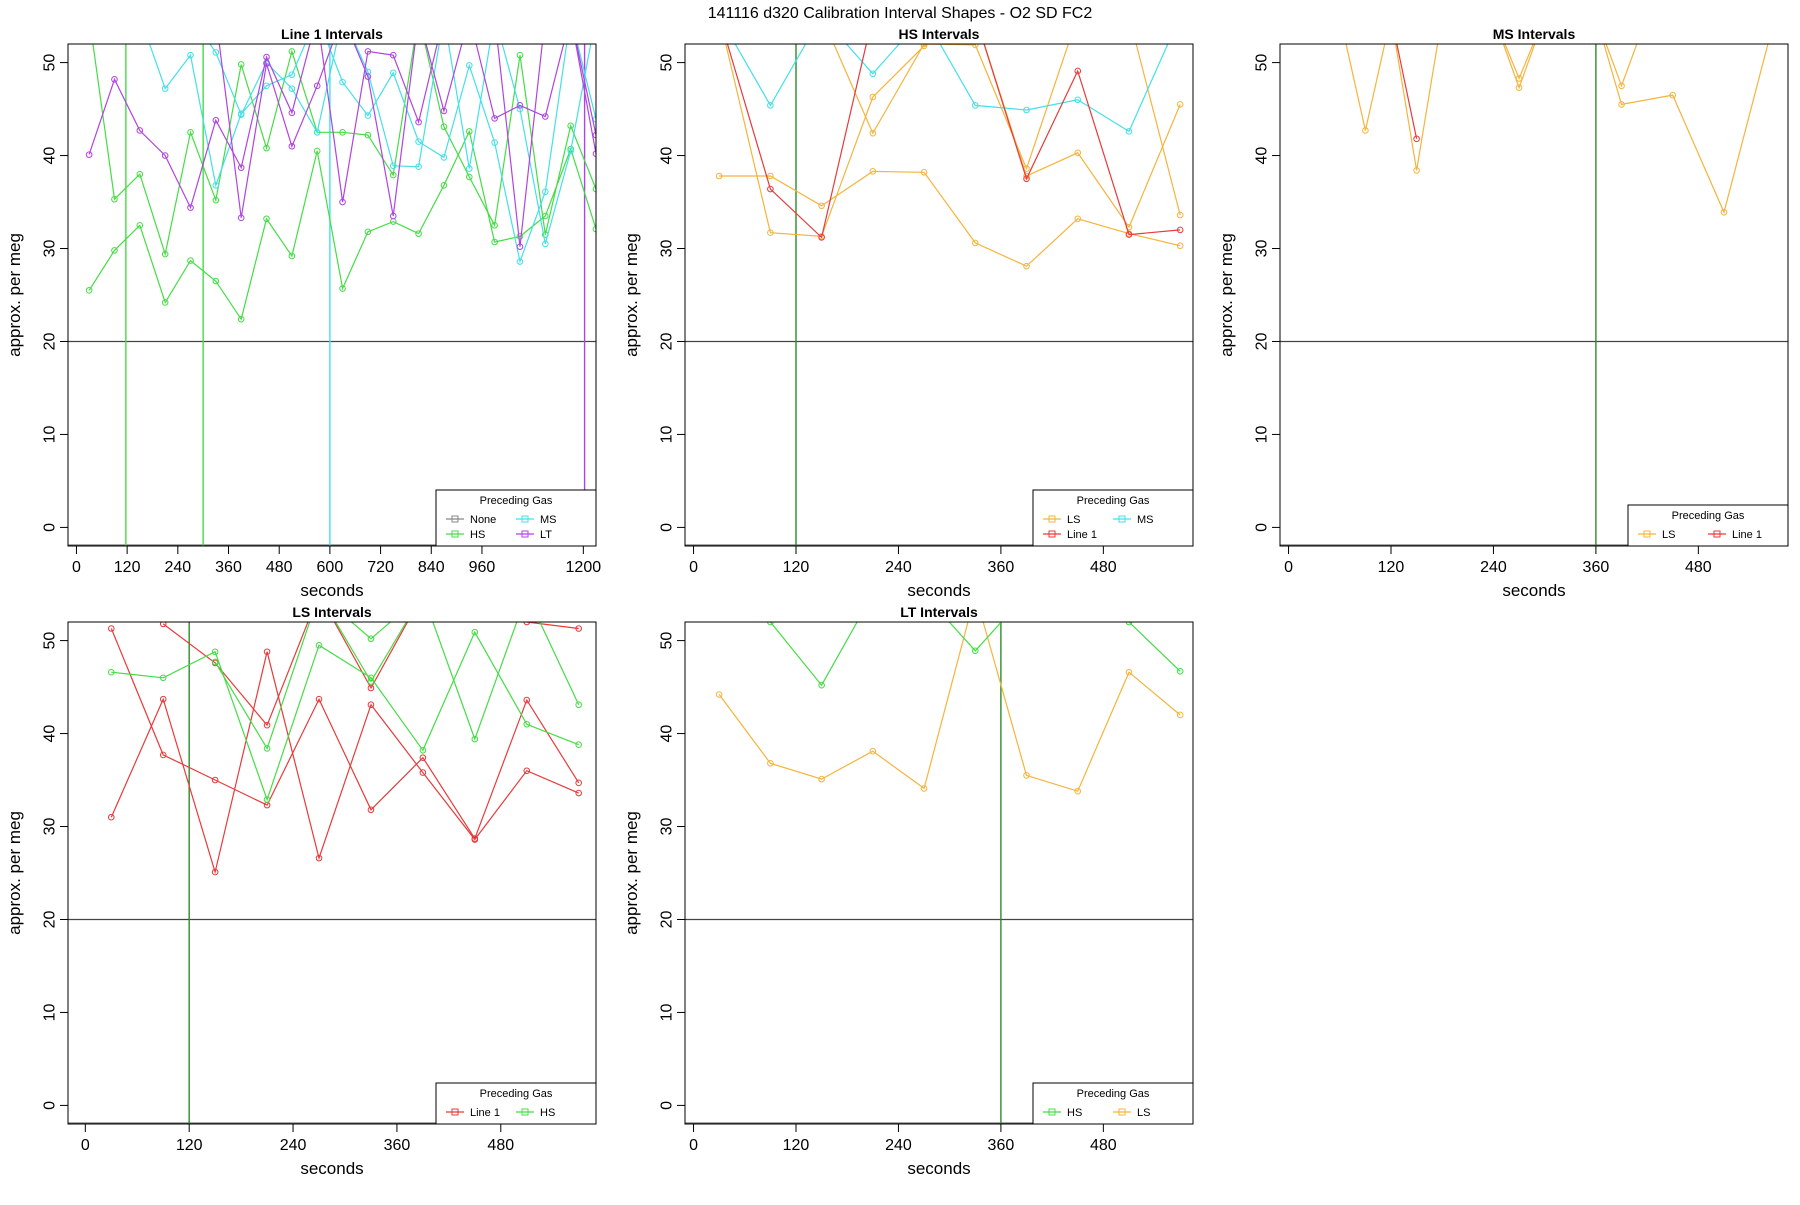 The height and width of the screenshot is (1205, 1800). I want to click on legend-entry: LS, so click(1143, 1113).